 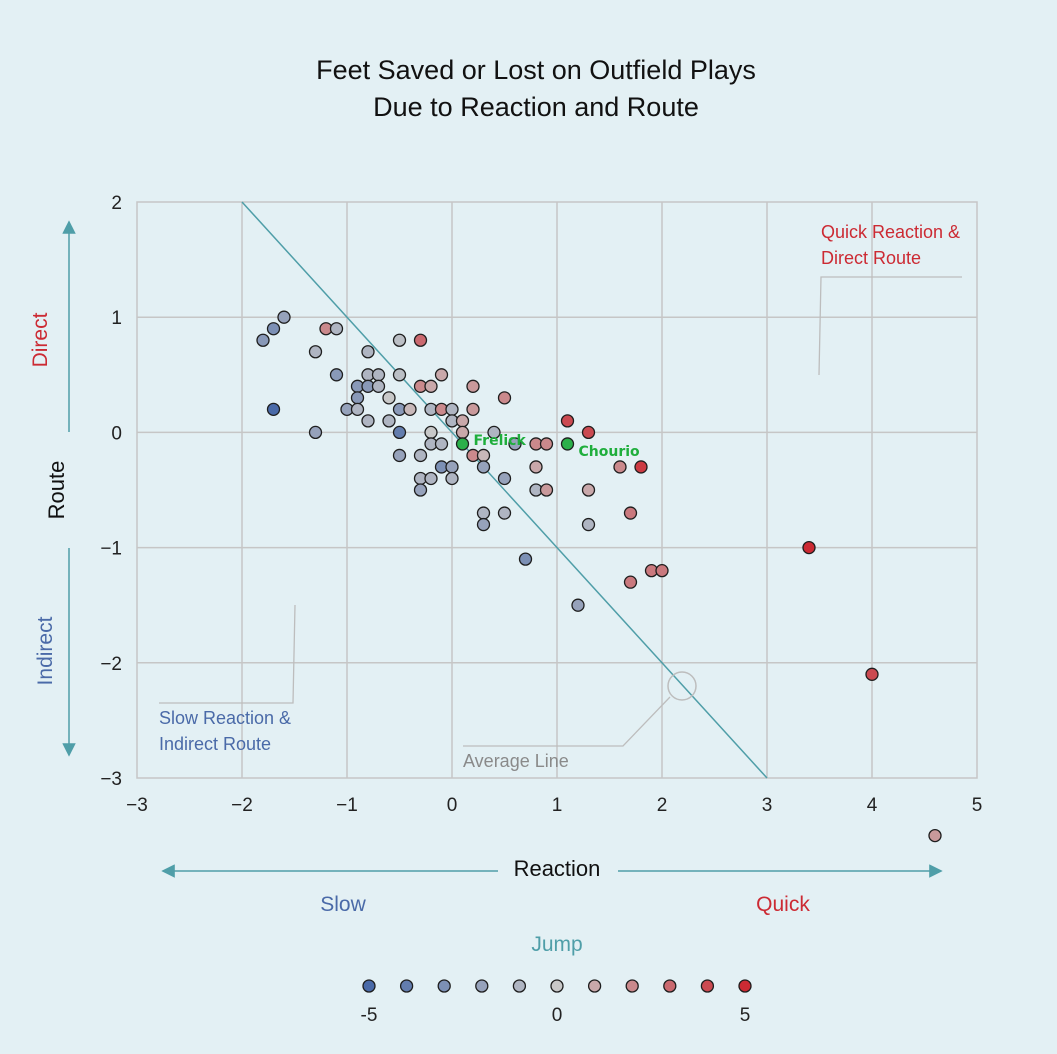 I want to click on y-pole-direct: Direct, so click(x=40, y=339).